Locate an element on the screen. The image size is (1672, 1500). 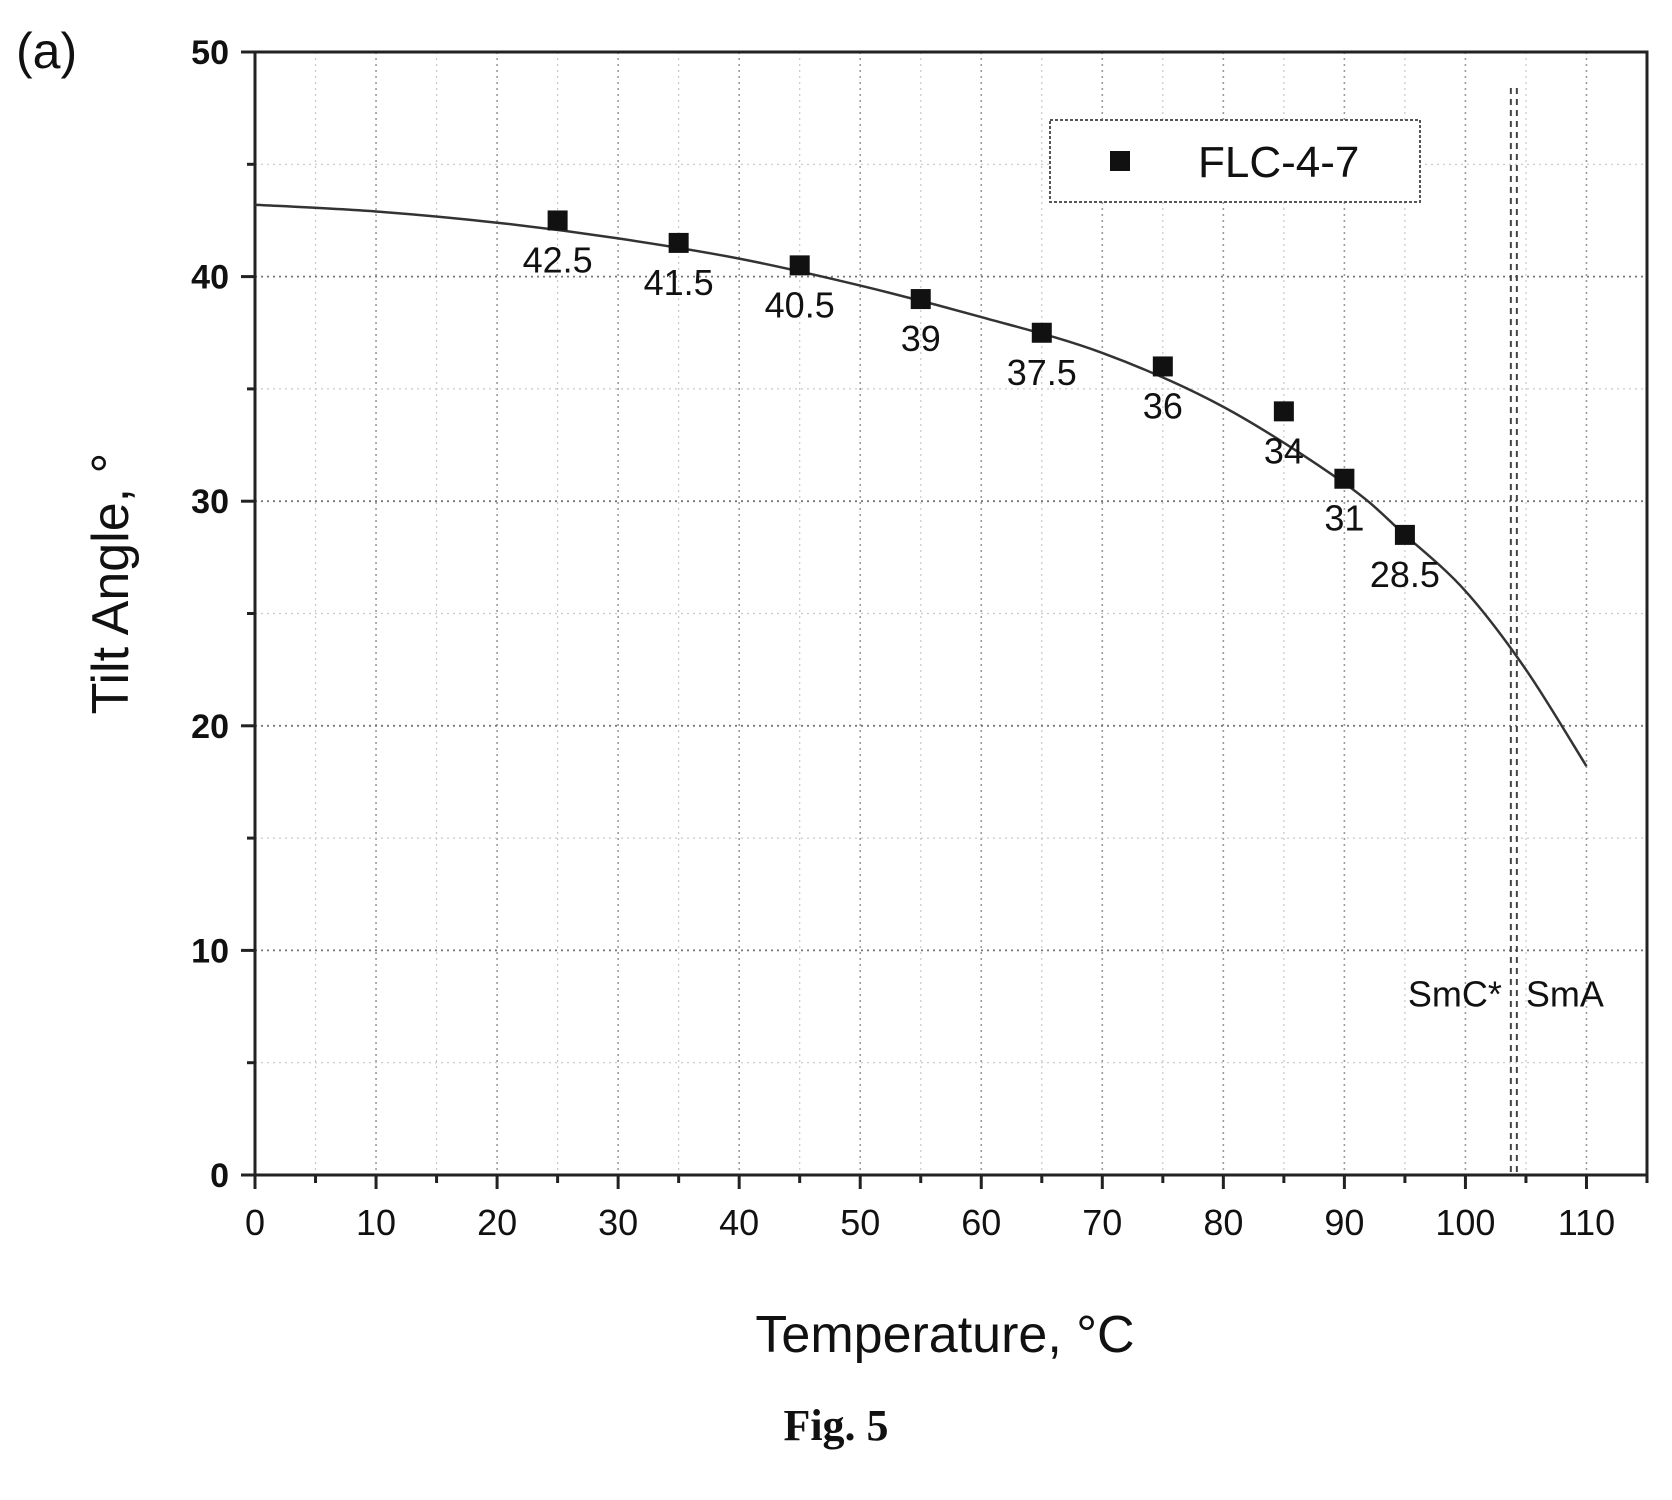
data-label: 28.5 is located at coordinates (1405, 574).